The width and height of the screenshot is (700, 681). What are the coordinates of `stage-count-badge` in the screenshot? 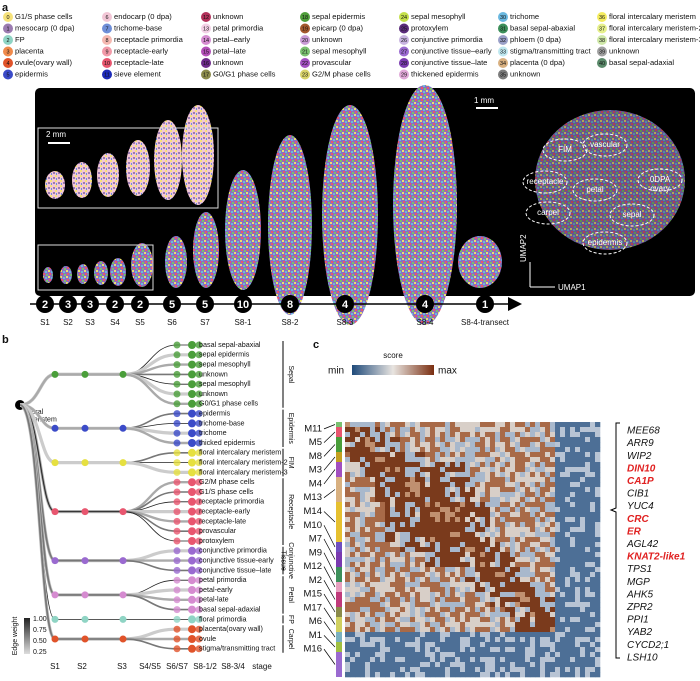 It's located at (205, 304).